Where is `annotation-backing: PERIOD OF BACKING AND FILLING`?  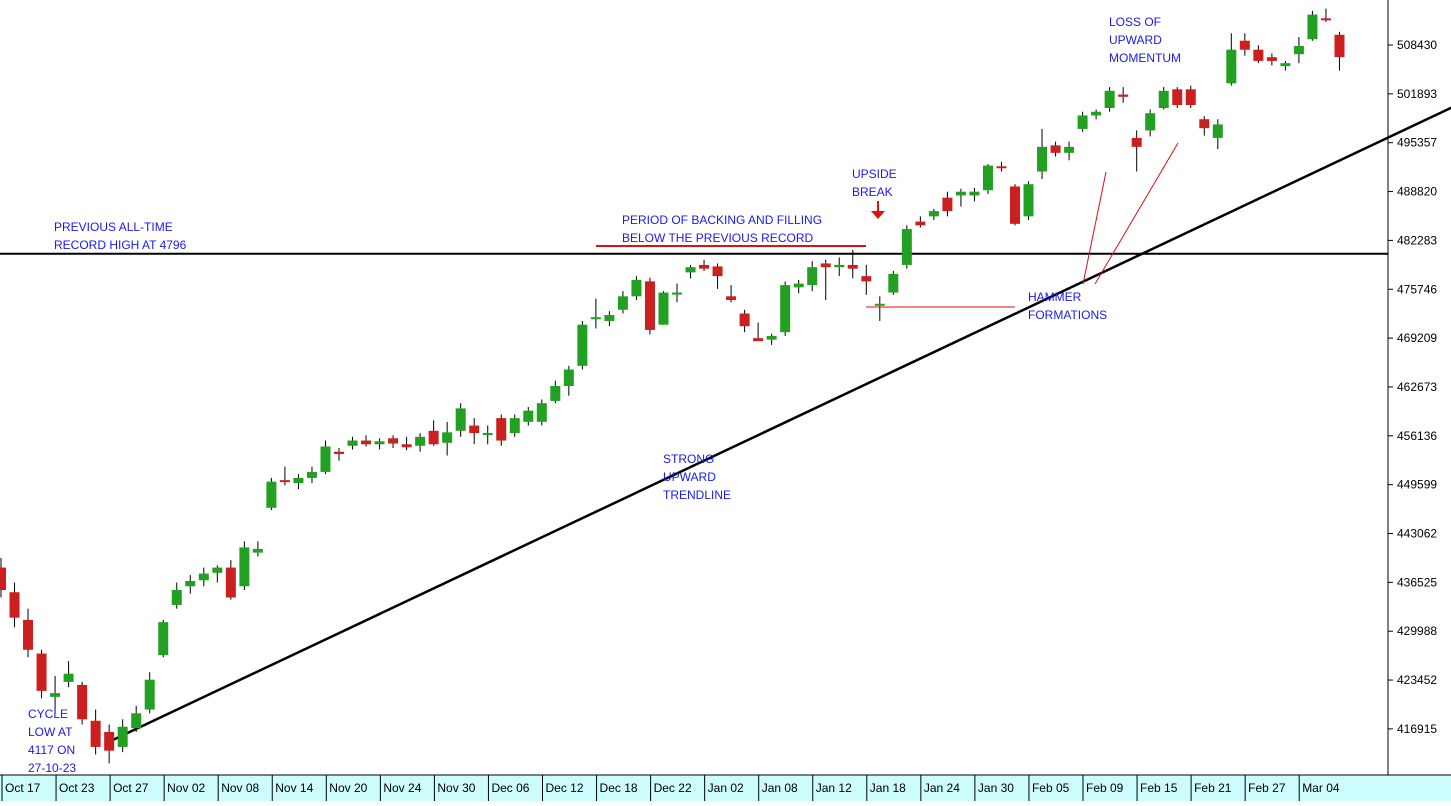 annotation-backing: PERIOD OF BACKING AND FILLING is located at coordinates (722, 220).